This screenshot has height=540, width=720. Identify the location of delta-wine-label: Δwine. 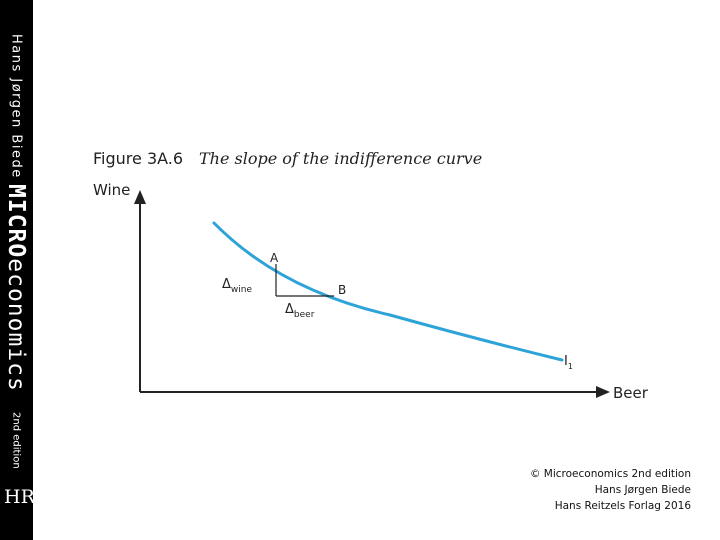
(237, 286).